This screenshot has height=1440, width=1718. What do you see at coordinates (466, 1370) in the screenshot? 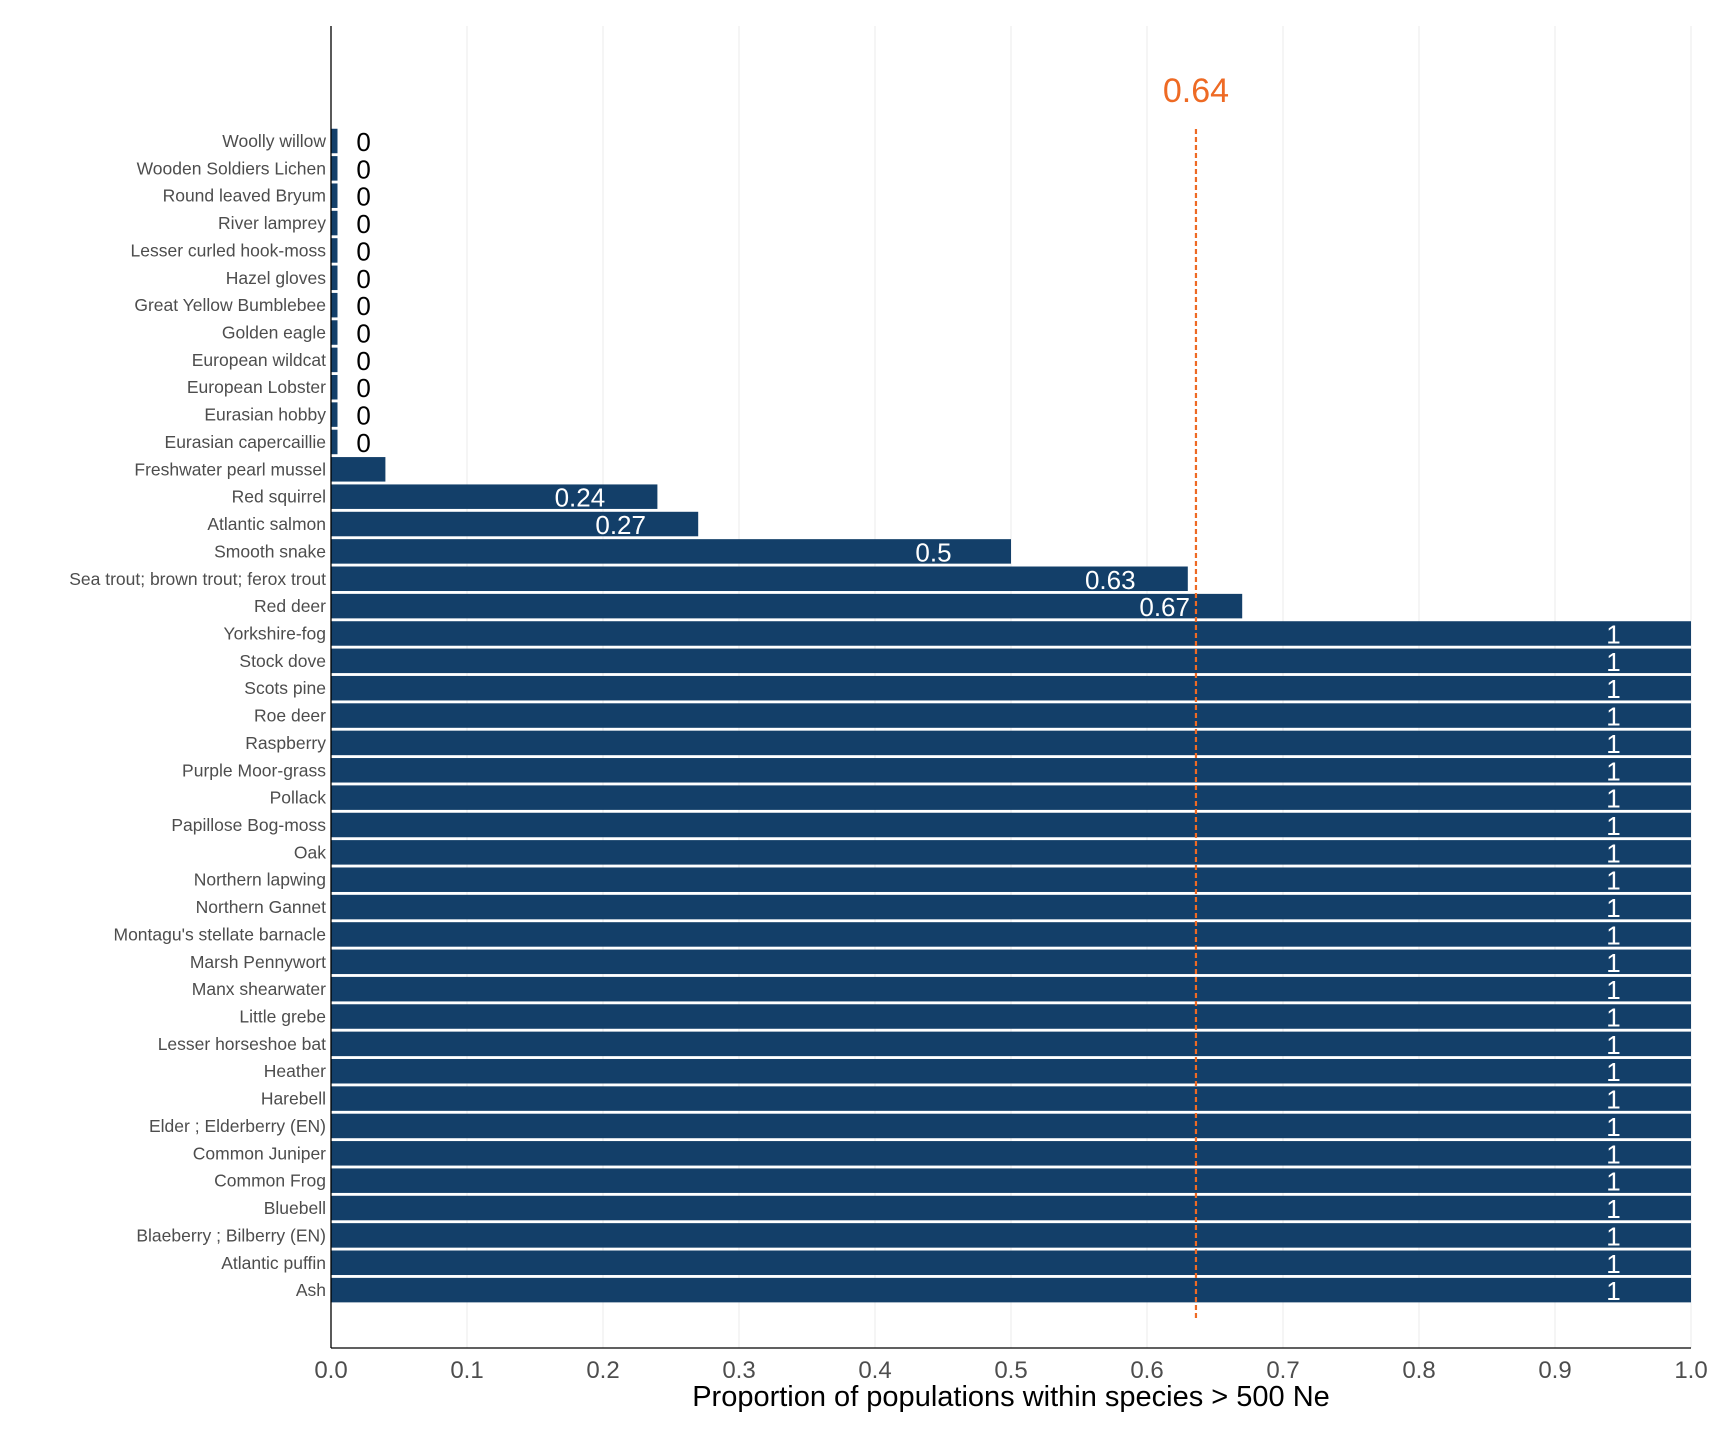
I see `x-tick-label: 0.1` at bounding box center [466, 1370].